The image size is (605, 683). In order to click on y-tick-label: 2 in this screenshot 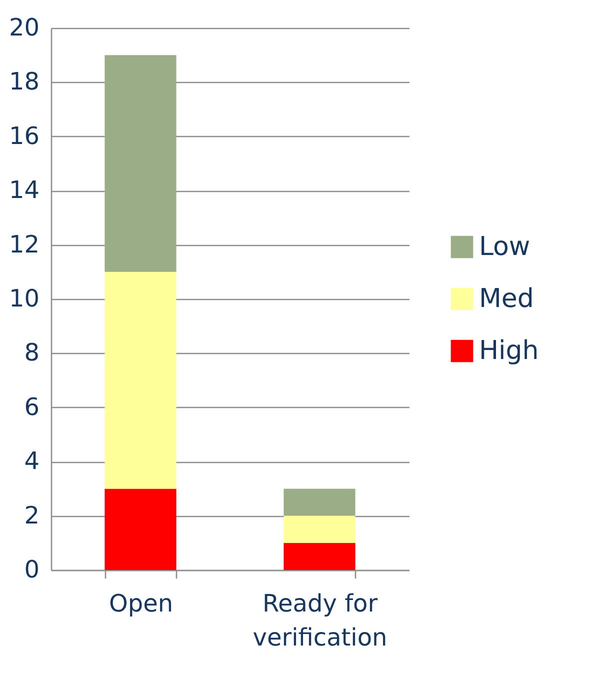, I will do `click(32, 515)`.